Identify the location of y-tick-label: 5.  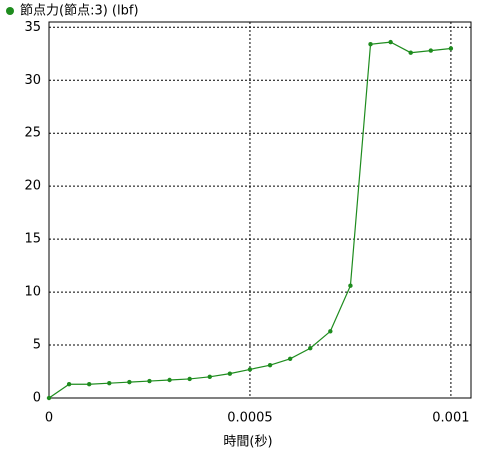
(37, 345).